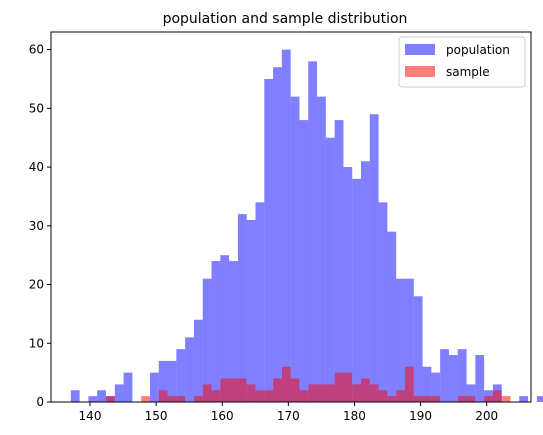 The width and height of the screenshot is (543, 435). What do you see at coordinates (420, 71) in the screenshot?
I see `legend-swatch-sample` at bounding box center [420, 71].